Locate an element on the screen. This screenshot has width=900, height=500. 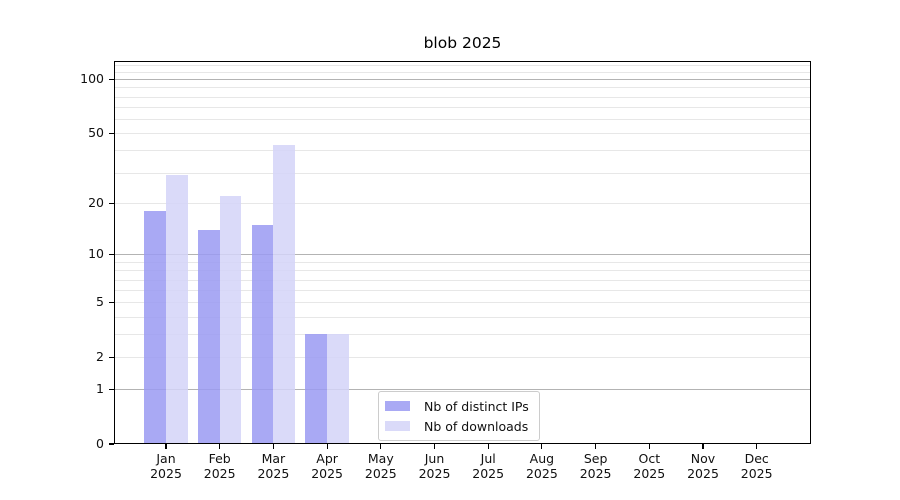
y-tick-label-0: 0 is located at coordinates (100, 443).